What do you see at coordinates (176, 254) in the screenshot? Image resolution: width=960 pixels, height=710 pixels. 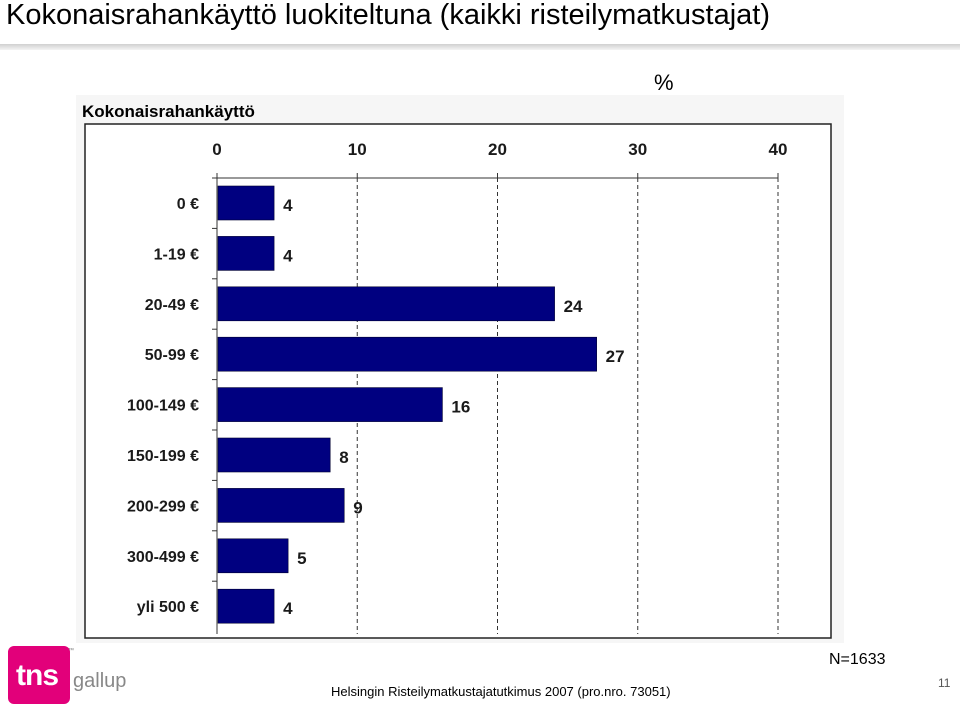 I see `category-label: 1-19 €` at bounding box center [176, 254].